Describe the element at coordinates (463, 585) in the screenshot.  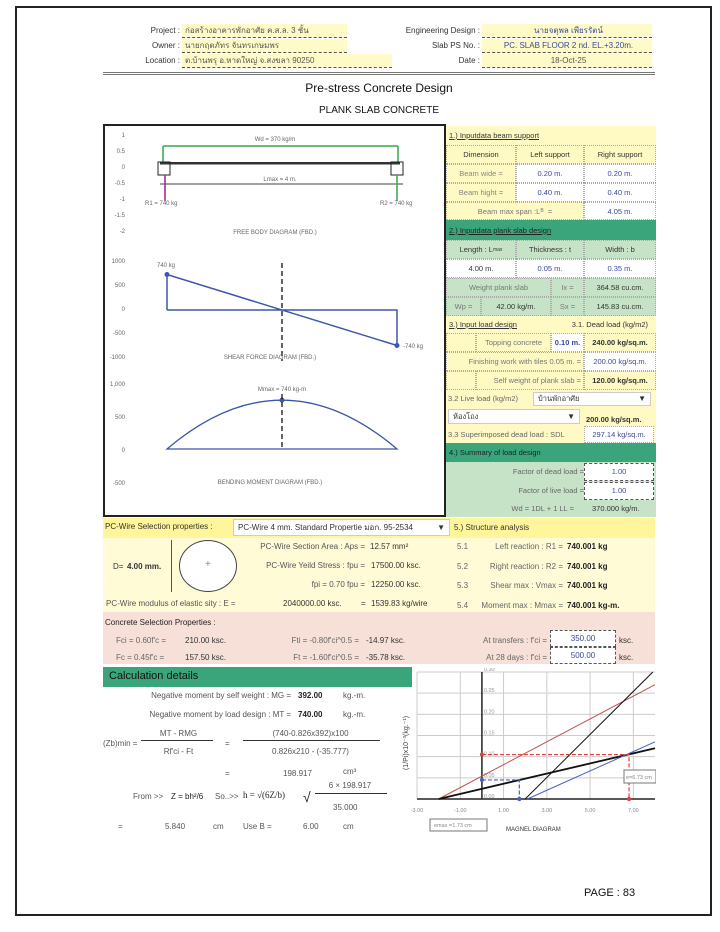
I see `s5-index: 5.3` at that location.